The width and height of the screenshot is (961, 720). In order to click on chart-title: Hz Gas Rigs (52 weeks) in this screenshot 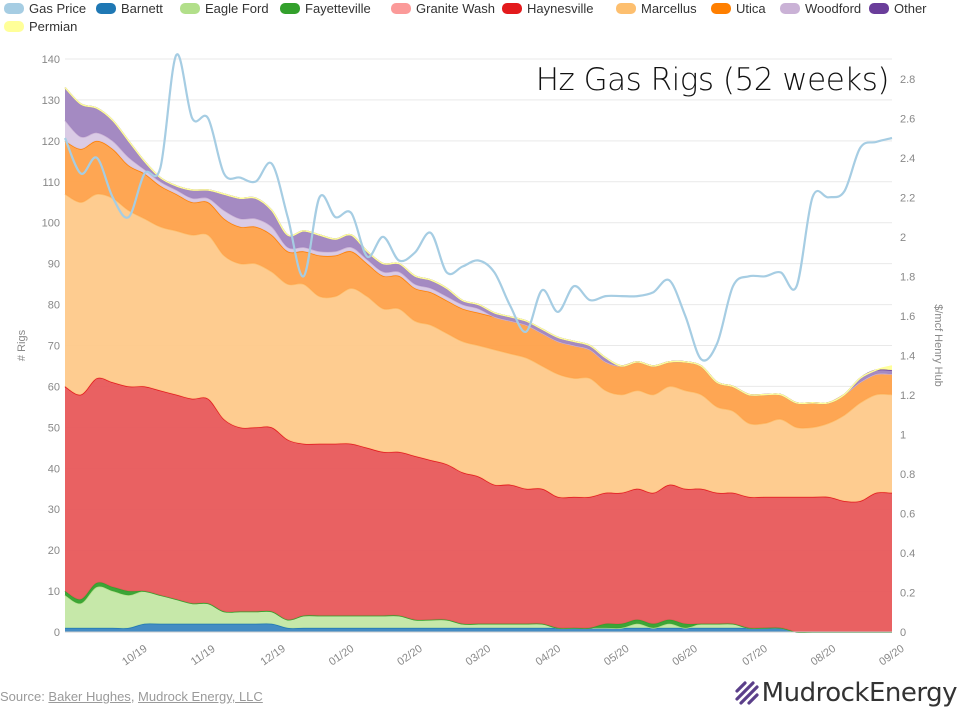, I will do `click(712, 80)`.